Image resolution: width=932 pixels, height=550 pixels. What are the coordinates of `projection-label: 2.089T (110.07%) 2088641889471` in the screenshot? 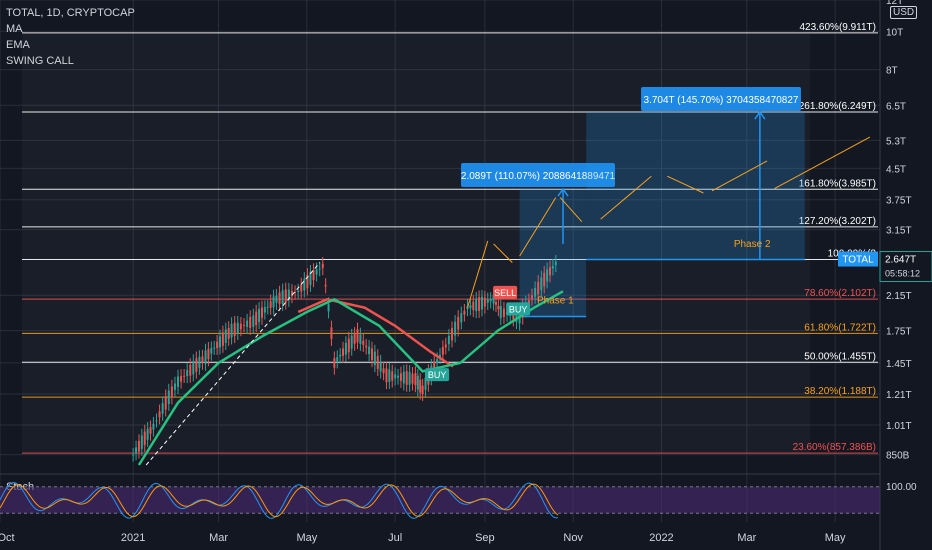 It's located at (538, 176).